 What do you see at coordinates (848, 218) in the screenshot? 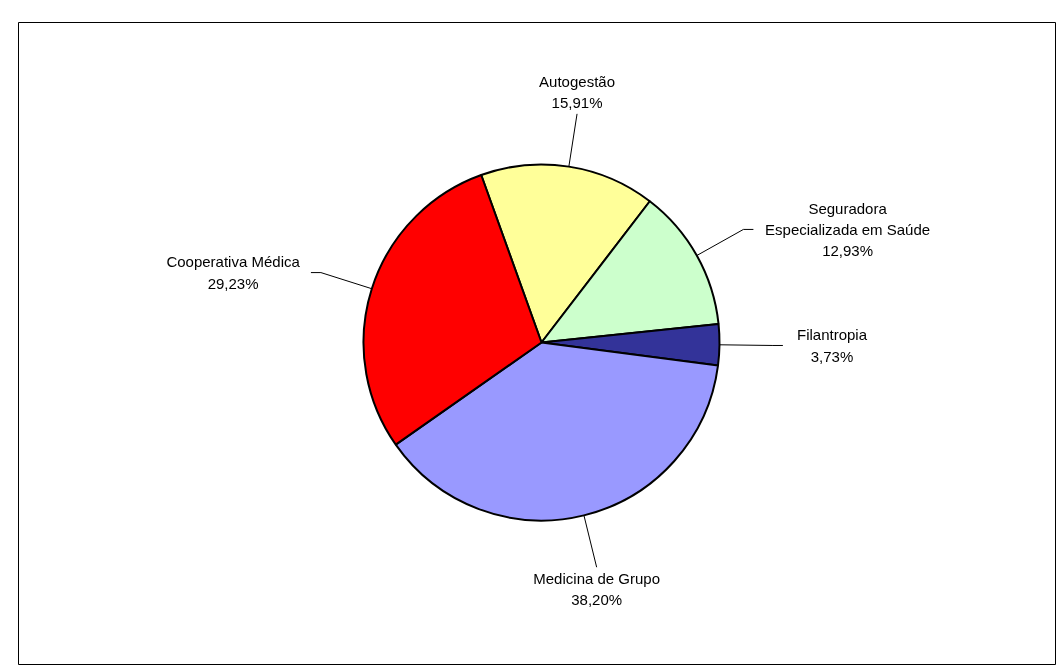
I see `slice-label: Seguradora Especializada em Saúde` at bounding box center [848, 218].